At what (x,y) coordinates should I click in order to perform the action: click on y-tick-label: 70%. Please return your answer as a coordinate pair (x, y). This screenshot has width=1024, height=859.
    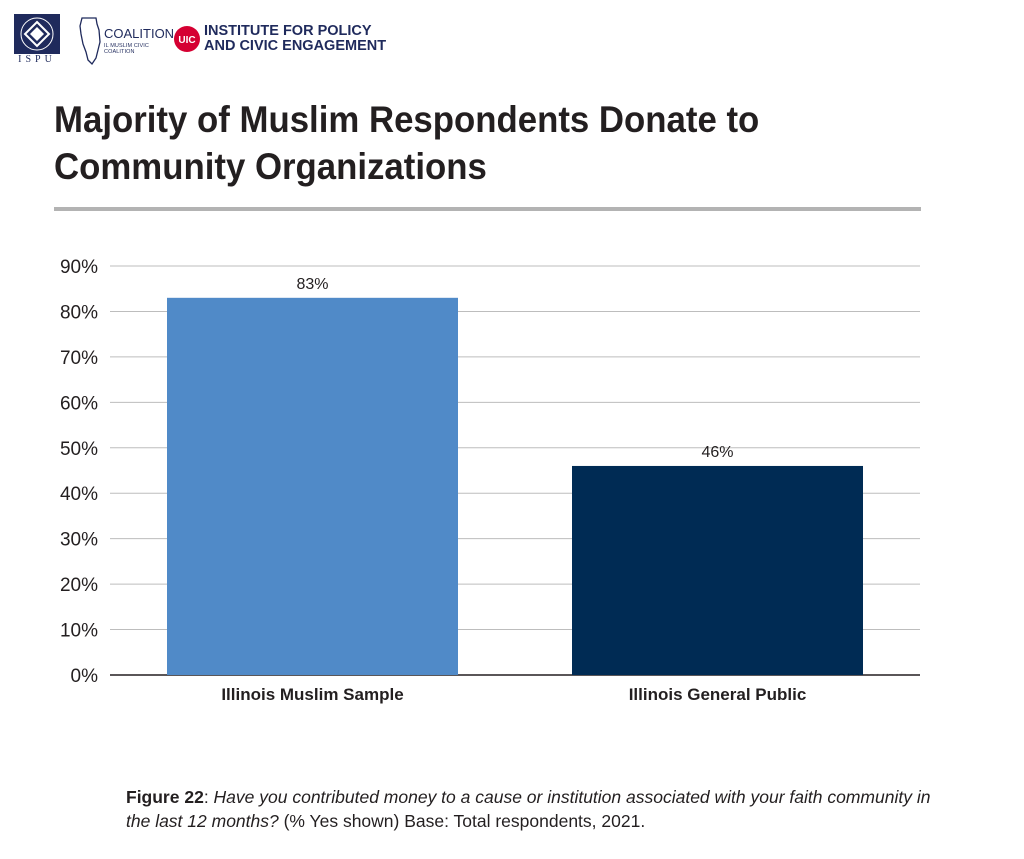
    Looking at the image, I should click on (79, 358).